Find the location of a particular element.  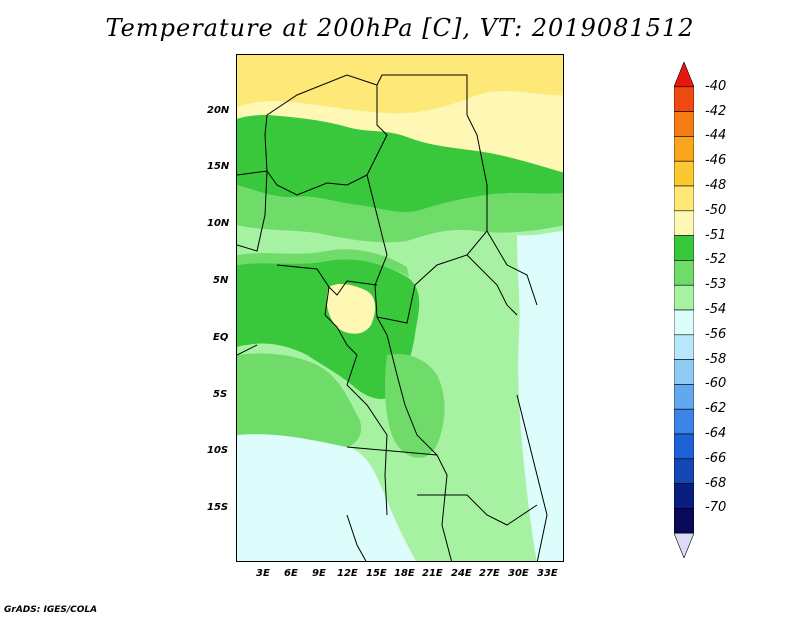

colorbar-label: -68 is located at coordinates (716, 483).